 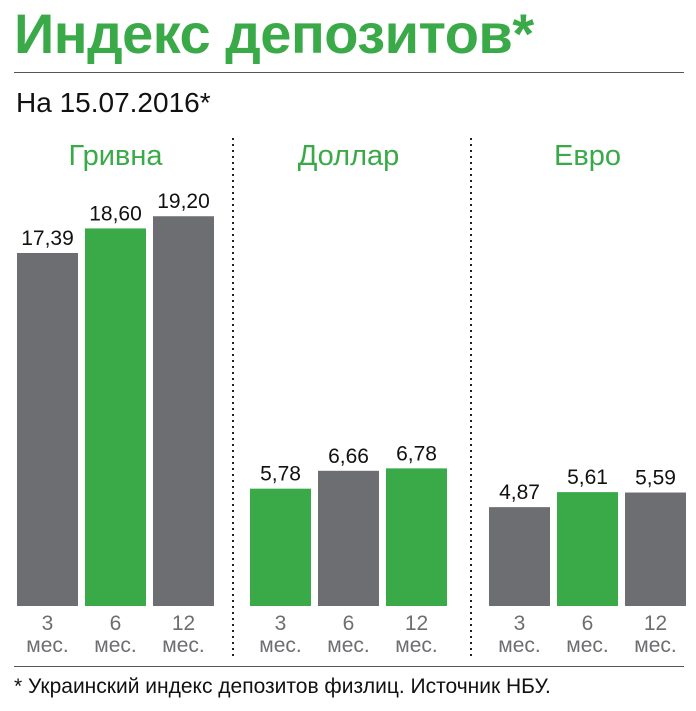 What do you see at coordinates (115, 213) in the screenshot?
I see `data-label: 18,60` at bounding box center [115, 213].